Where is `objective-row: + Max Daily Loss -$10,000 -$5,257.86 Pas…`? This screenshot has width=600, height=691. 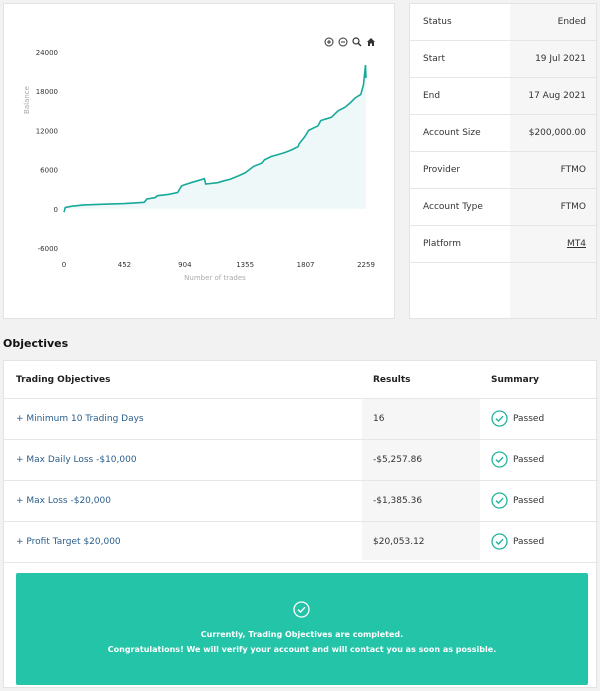 objective-row: + Max Daily Loss -$10,000 -$5,257.86 Pas… is located at coordinates (301, 460).